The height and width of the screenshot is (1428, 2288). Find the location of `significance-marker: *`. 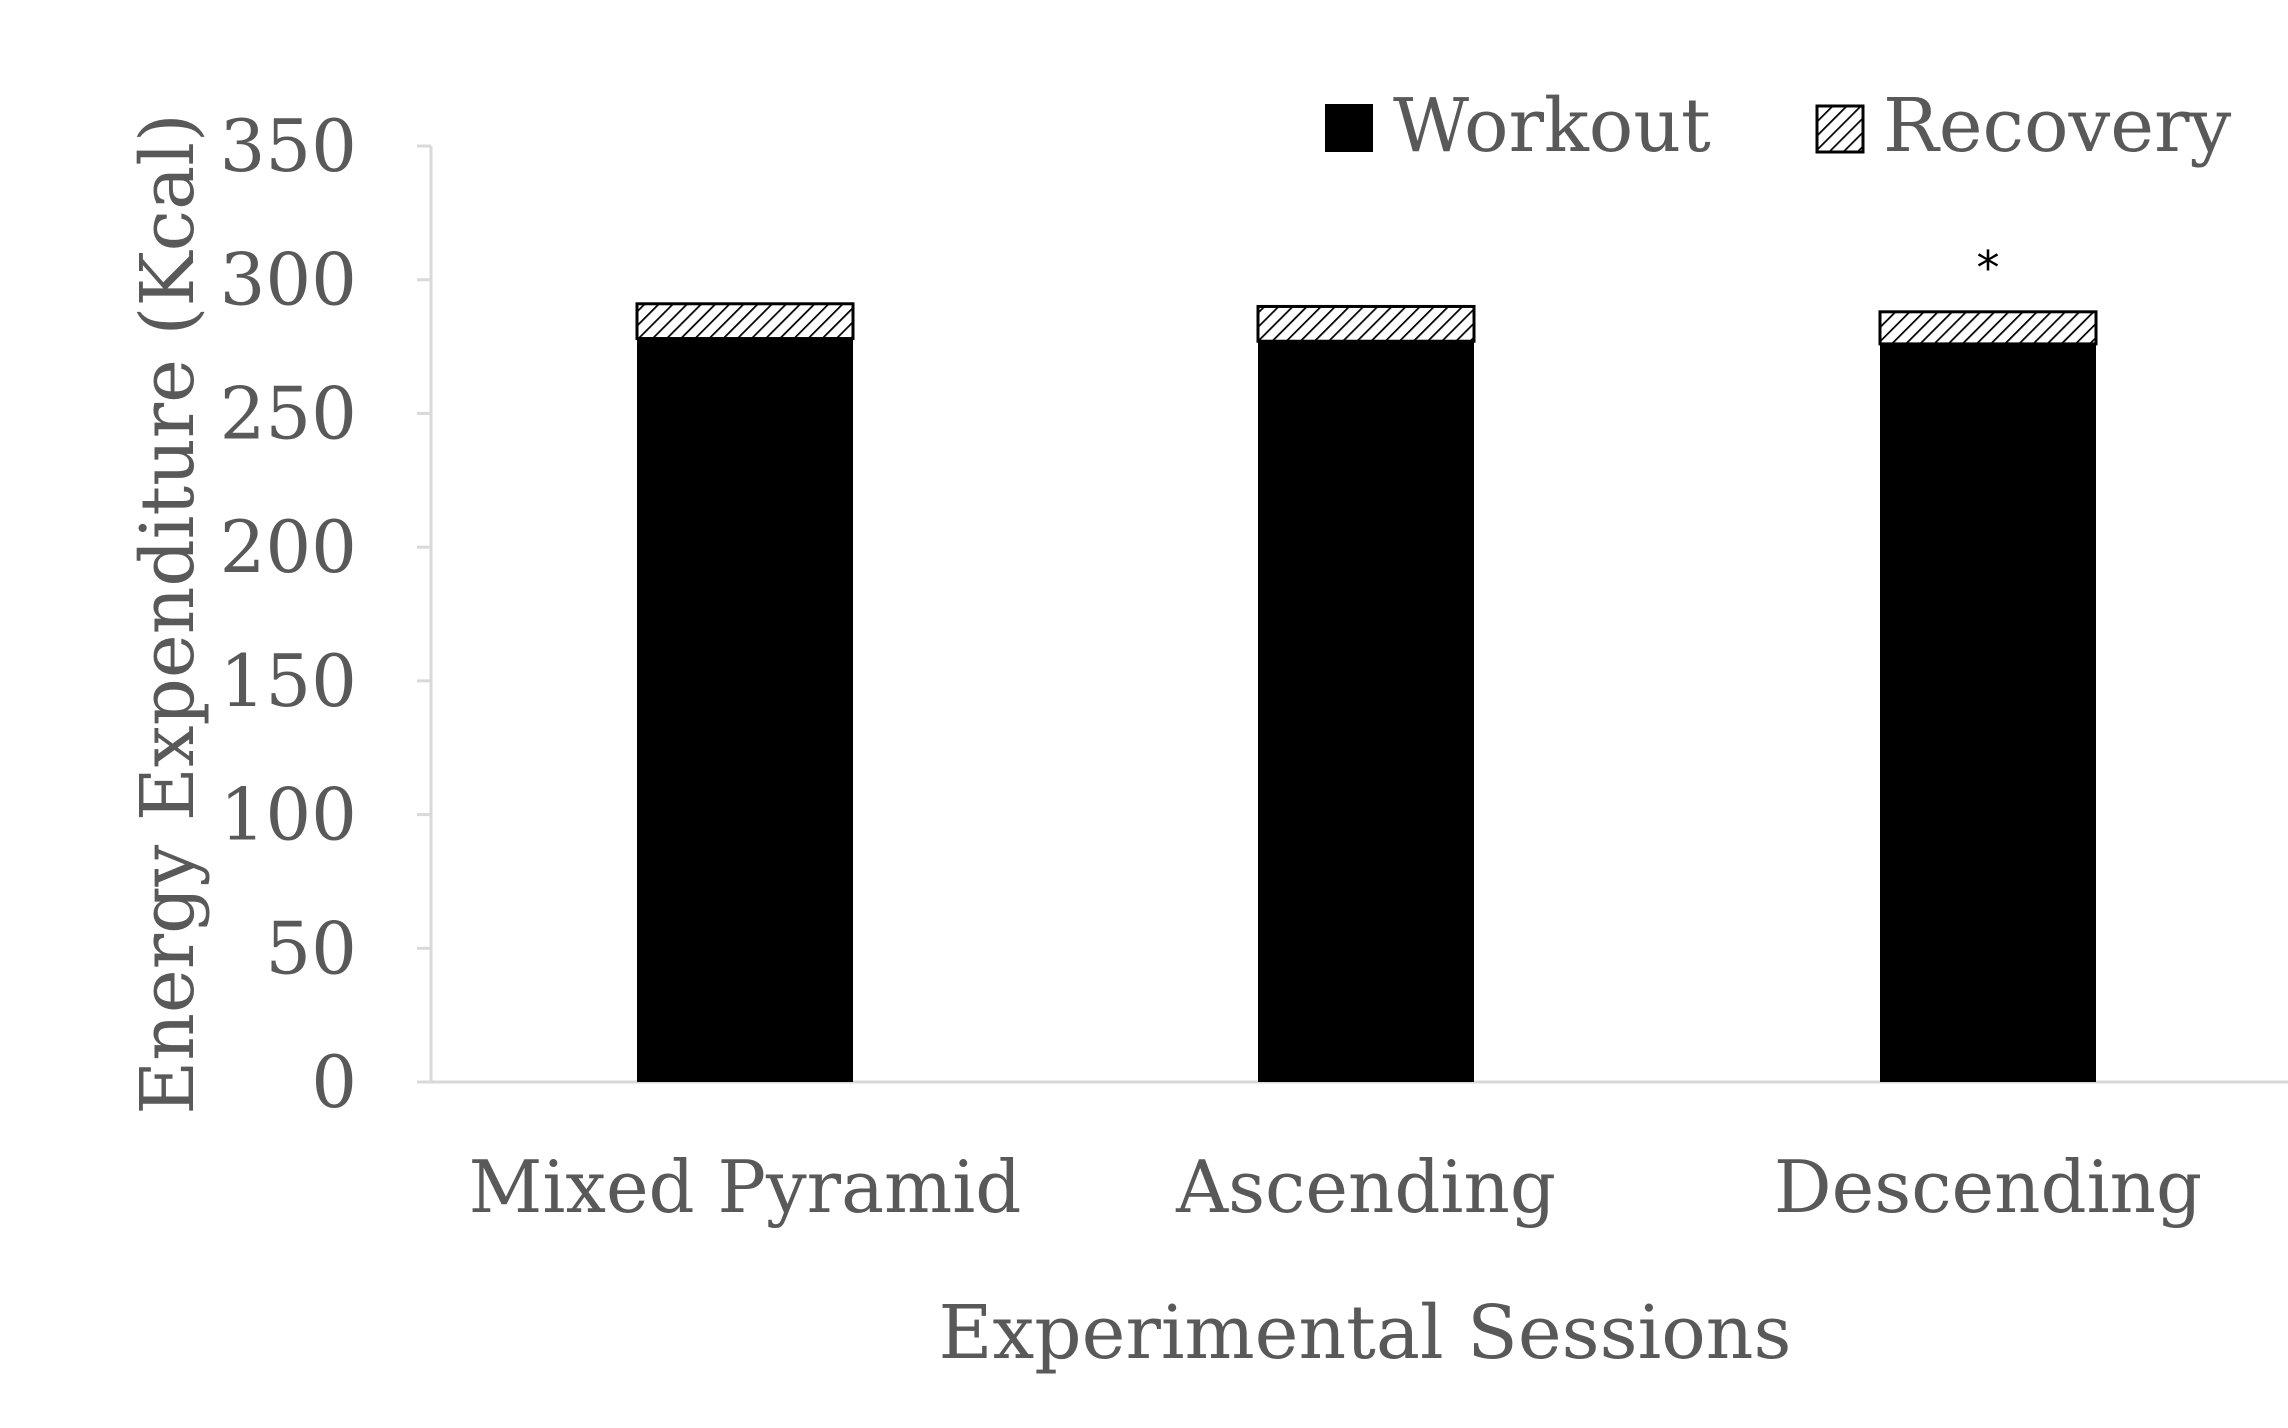

significance-marker: * is located at coordinates (1988, 268).